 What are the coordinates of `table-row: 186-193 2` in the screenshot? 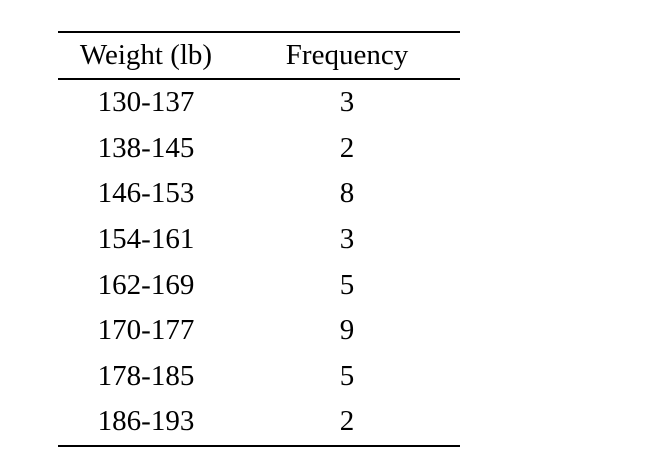 It's located at (259, 422).